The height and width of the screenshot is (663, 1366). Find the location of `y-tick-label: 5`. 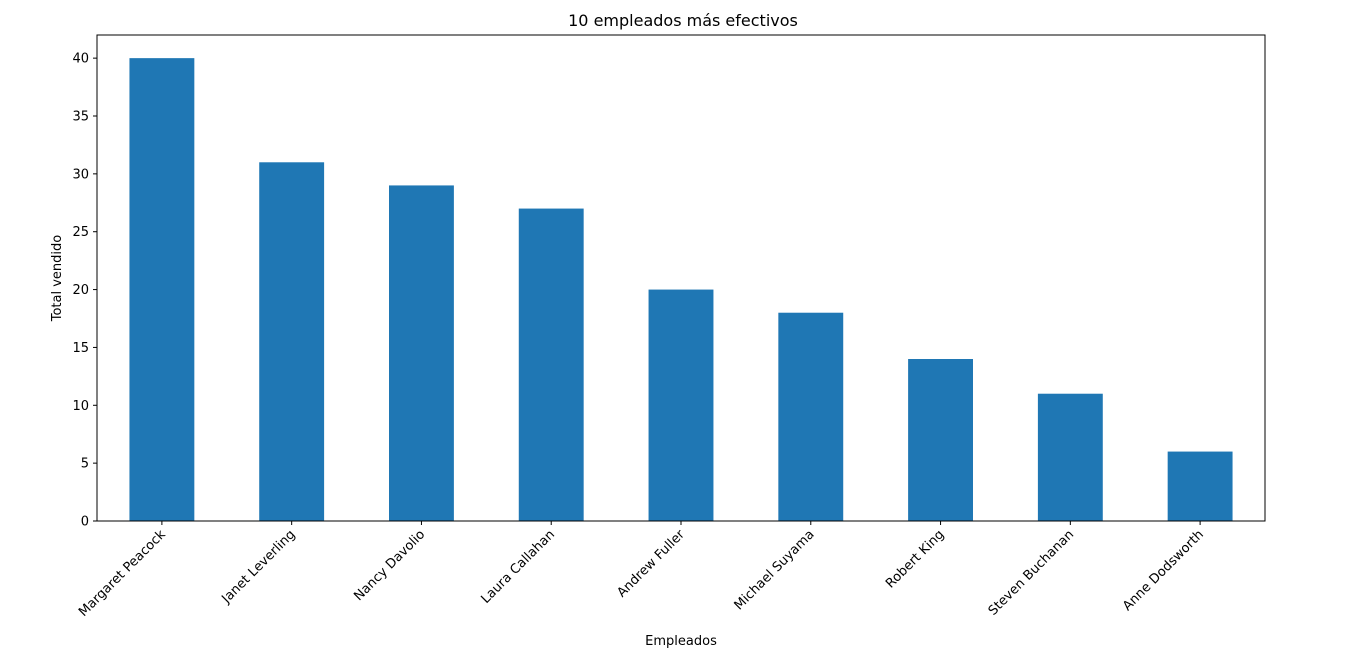

y-tick-label: 5 is located at coordinates (85, 464).